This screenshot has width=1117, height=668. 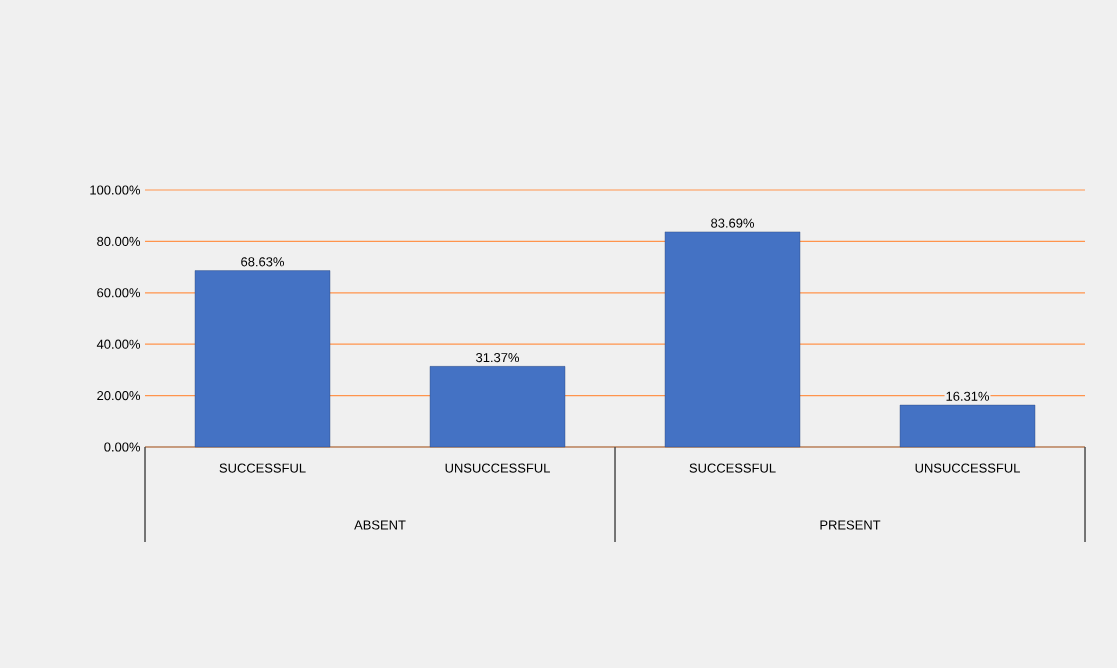 I want to click on data-label: 31.37%, so click(x=498, y=357).